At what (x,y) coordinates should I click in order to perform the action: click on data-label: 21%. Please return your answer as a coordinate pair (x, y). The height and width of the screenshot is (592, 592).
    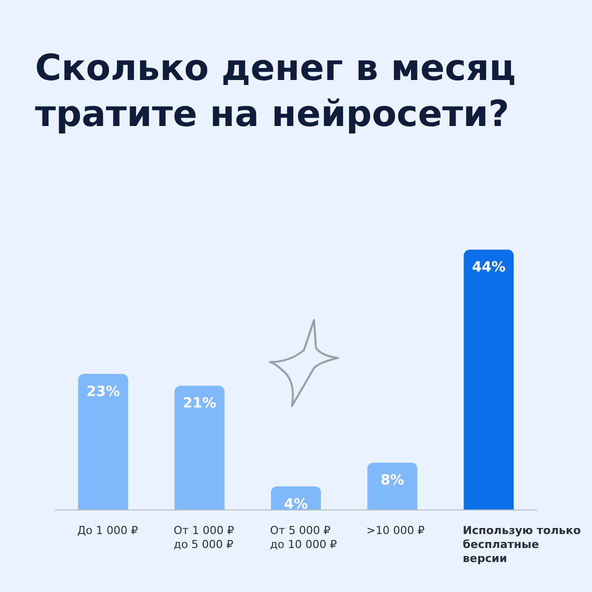
    Looking at the image, I should click on (199, 404).